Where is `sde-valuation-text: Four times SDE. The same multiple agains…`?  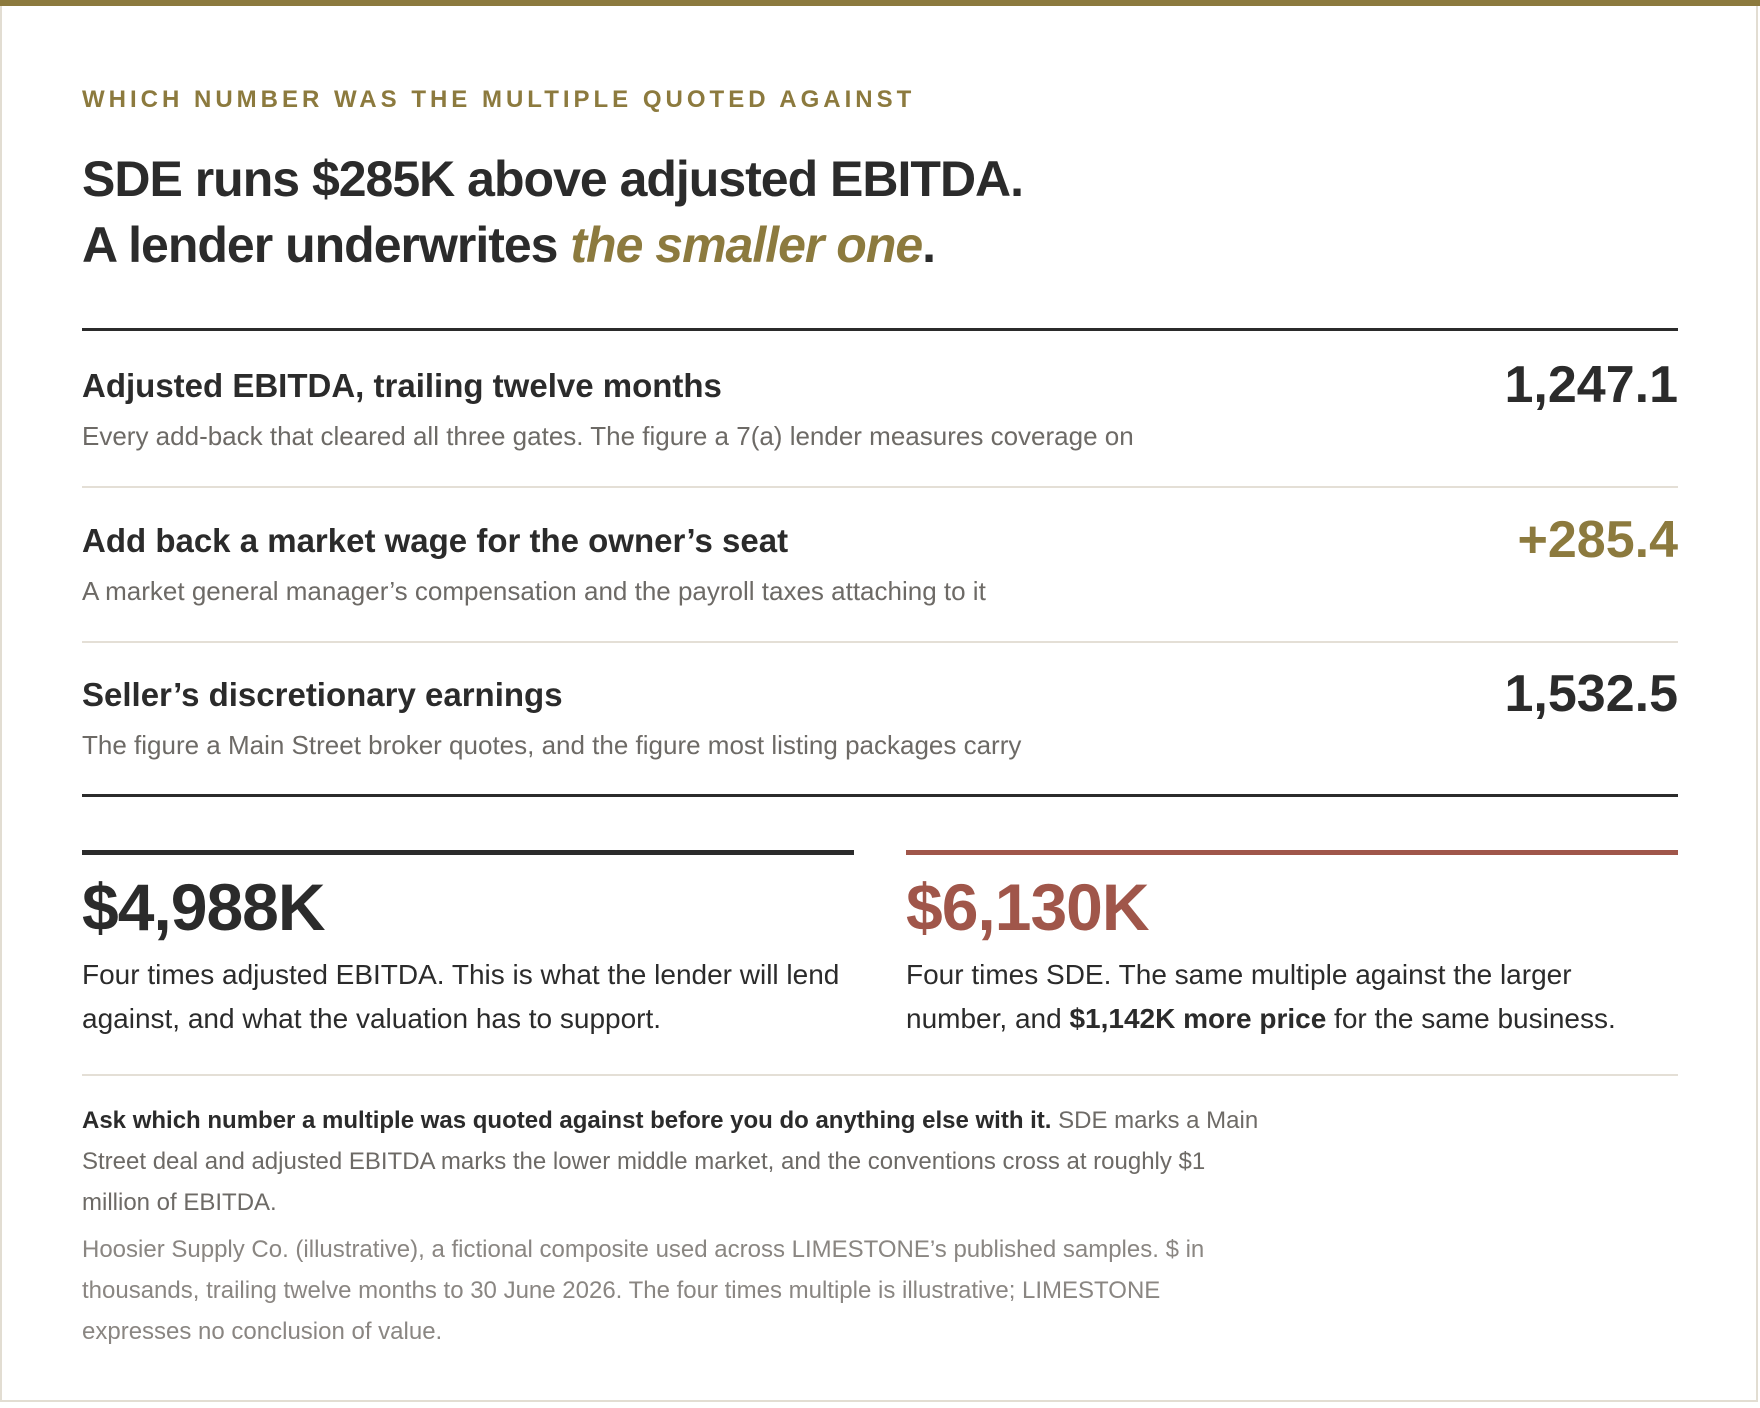
sde-valuation-text: Four times SDE. The same multiple agains… is located at coordinates (1292, 997).